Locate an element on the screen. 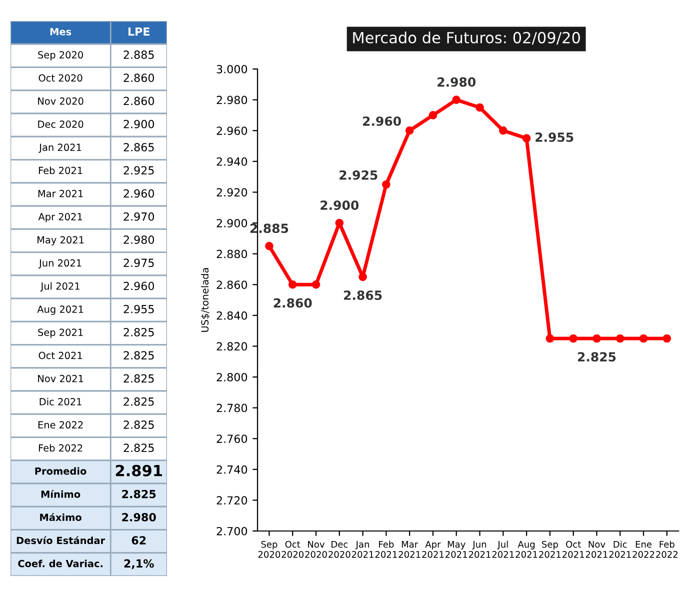 This screenshot has width=696, height=600. text: 62 is located at coordinates (139, 540).